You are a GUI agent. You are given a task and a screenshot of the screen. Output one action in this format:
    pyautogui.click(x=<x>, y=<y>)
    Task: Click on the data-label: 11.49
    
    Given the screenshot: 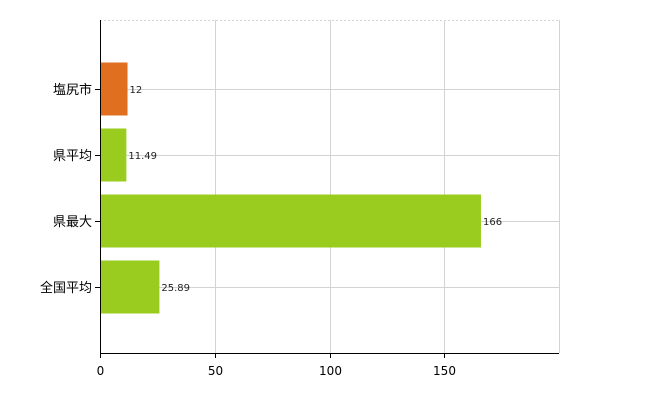 What is the action you would take?
    pyautogui.click(x=142, y=156)
    